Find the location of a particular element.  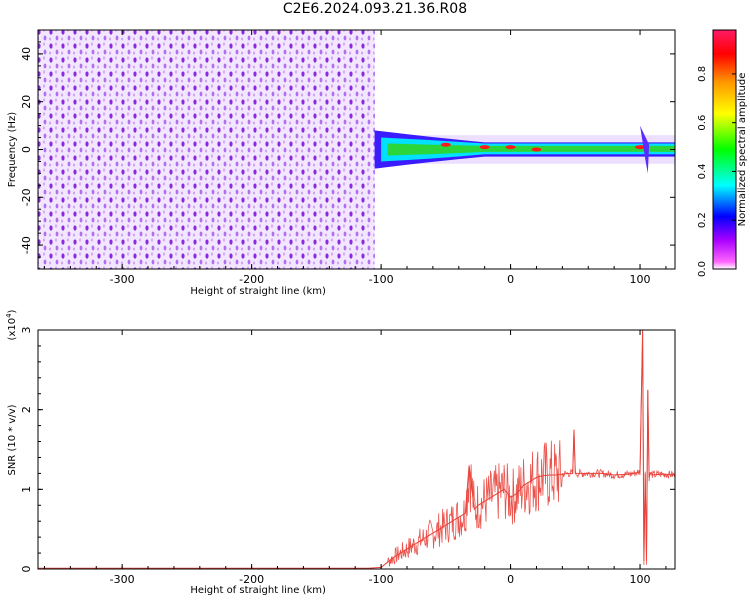

y-multiplier-label: (x104) is located at coordinates (11, 324).